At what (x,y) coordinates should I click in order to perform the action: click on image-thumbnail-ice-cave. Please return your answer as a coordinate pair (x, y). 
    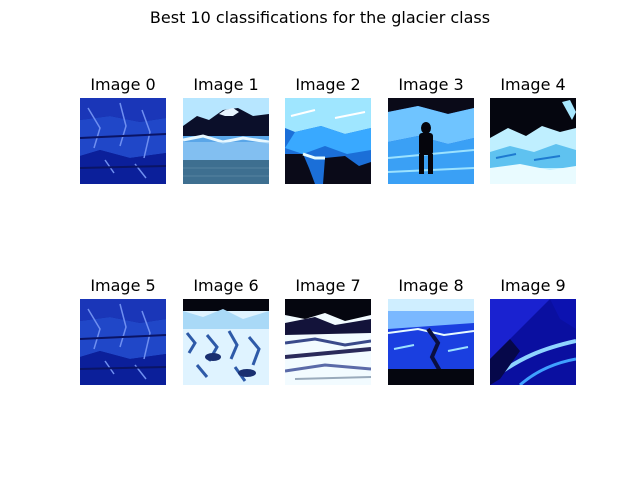
    Looking at the image, I should click on (328, 141).